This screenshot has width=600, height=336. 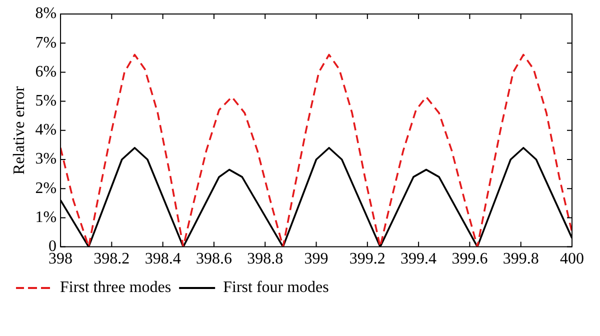 What do you see at coordinates (112, 259) in the screenshot?
I see `x-tick-label: 398.2` at bounding box center [112, 259].